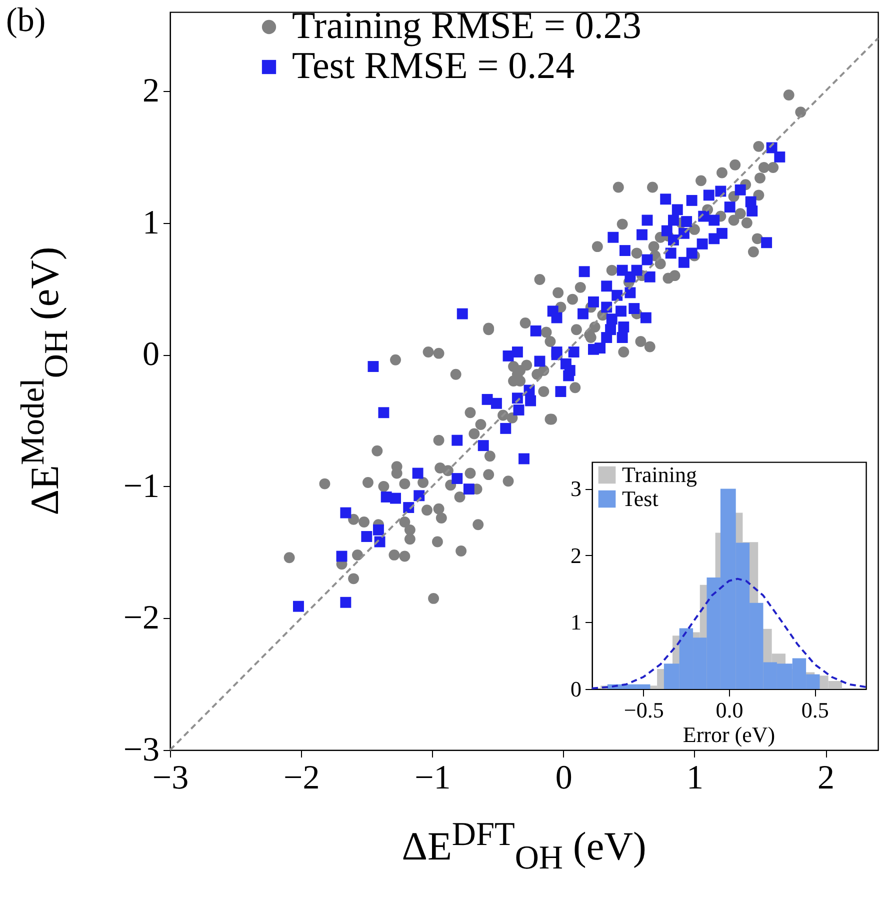 The width and height of the screenshot is (882, 902). Describe the element at coordinates (659, 474) in the screenshot. I see `legend-label: Training` at that location.